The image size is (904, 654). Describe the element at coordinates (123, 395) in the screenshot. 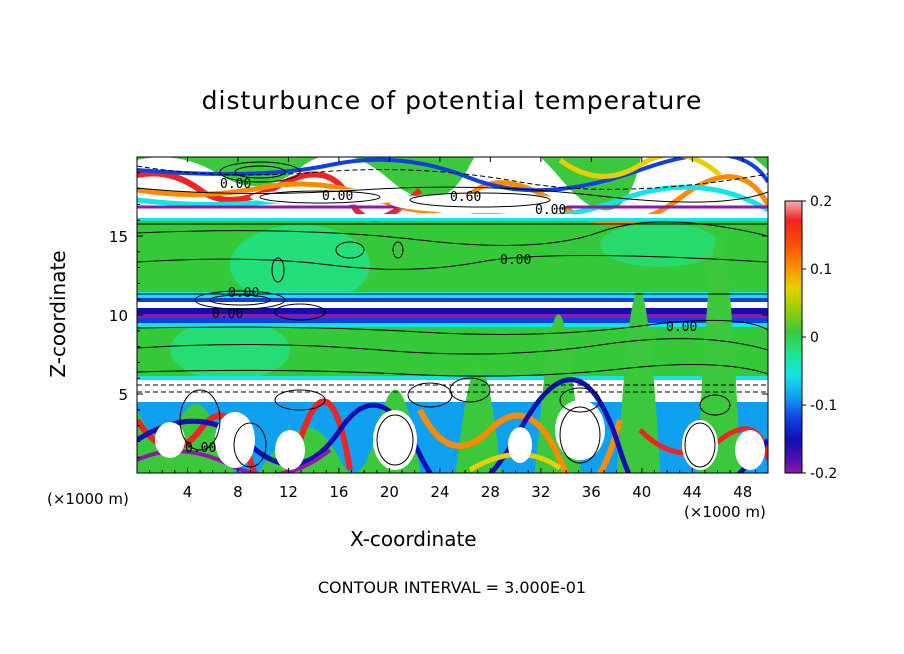

I see `y-tick-label: 5` at that location.